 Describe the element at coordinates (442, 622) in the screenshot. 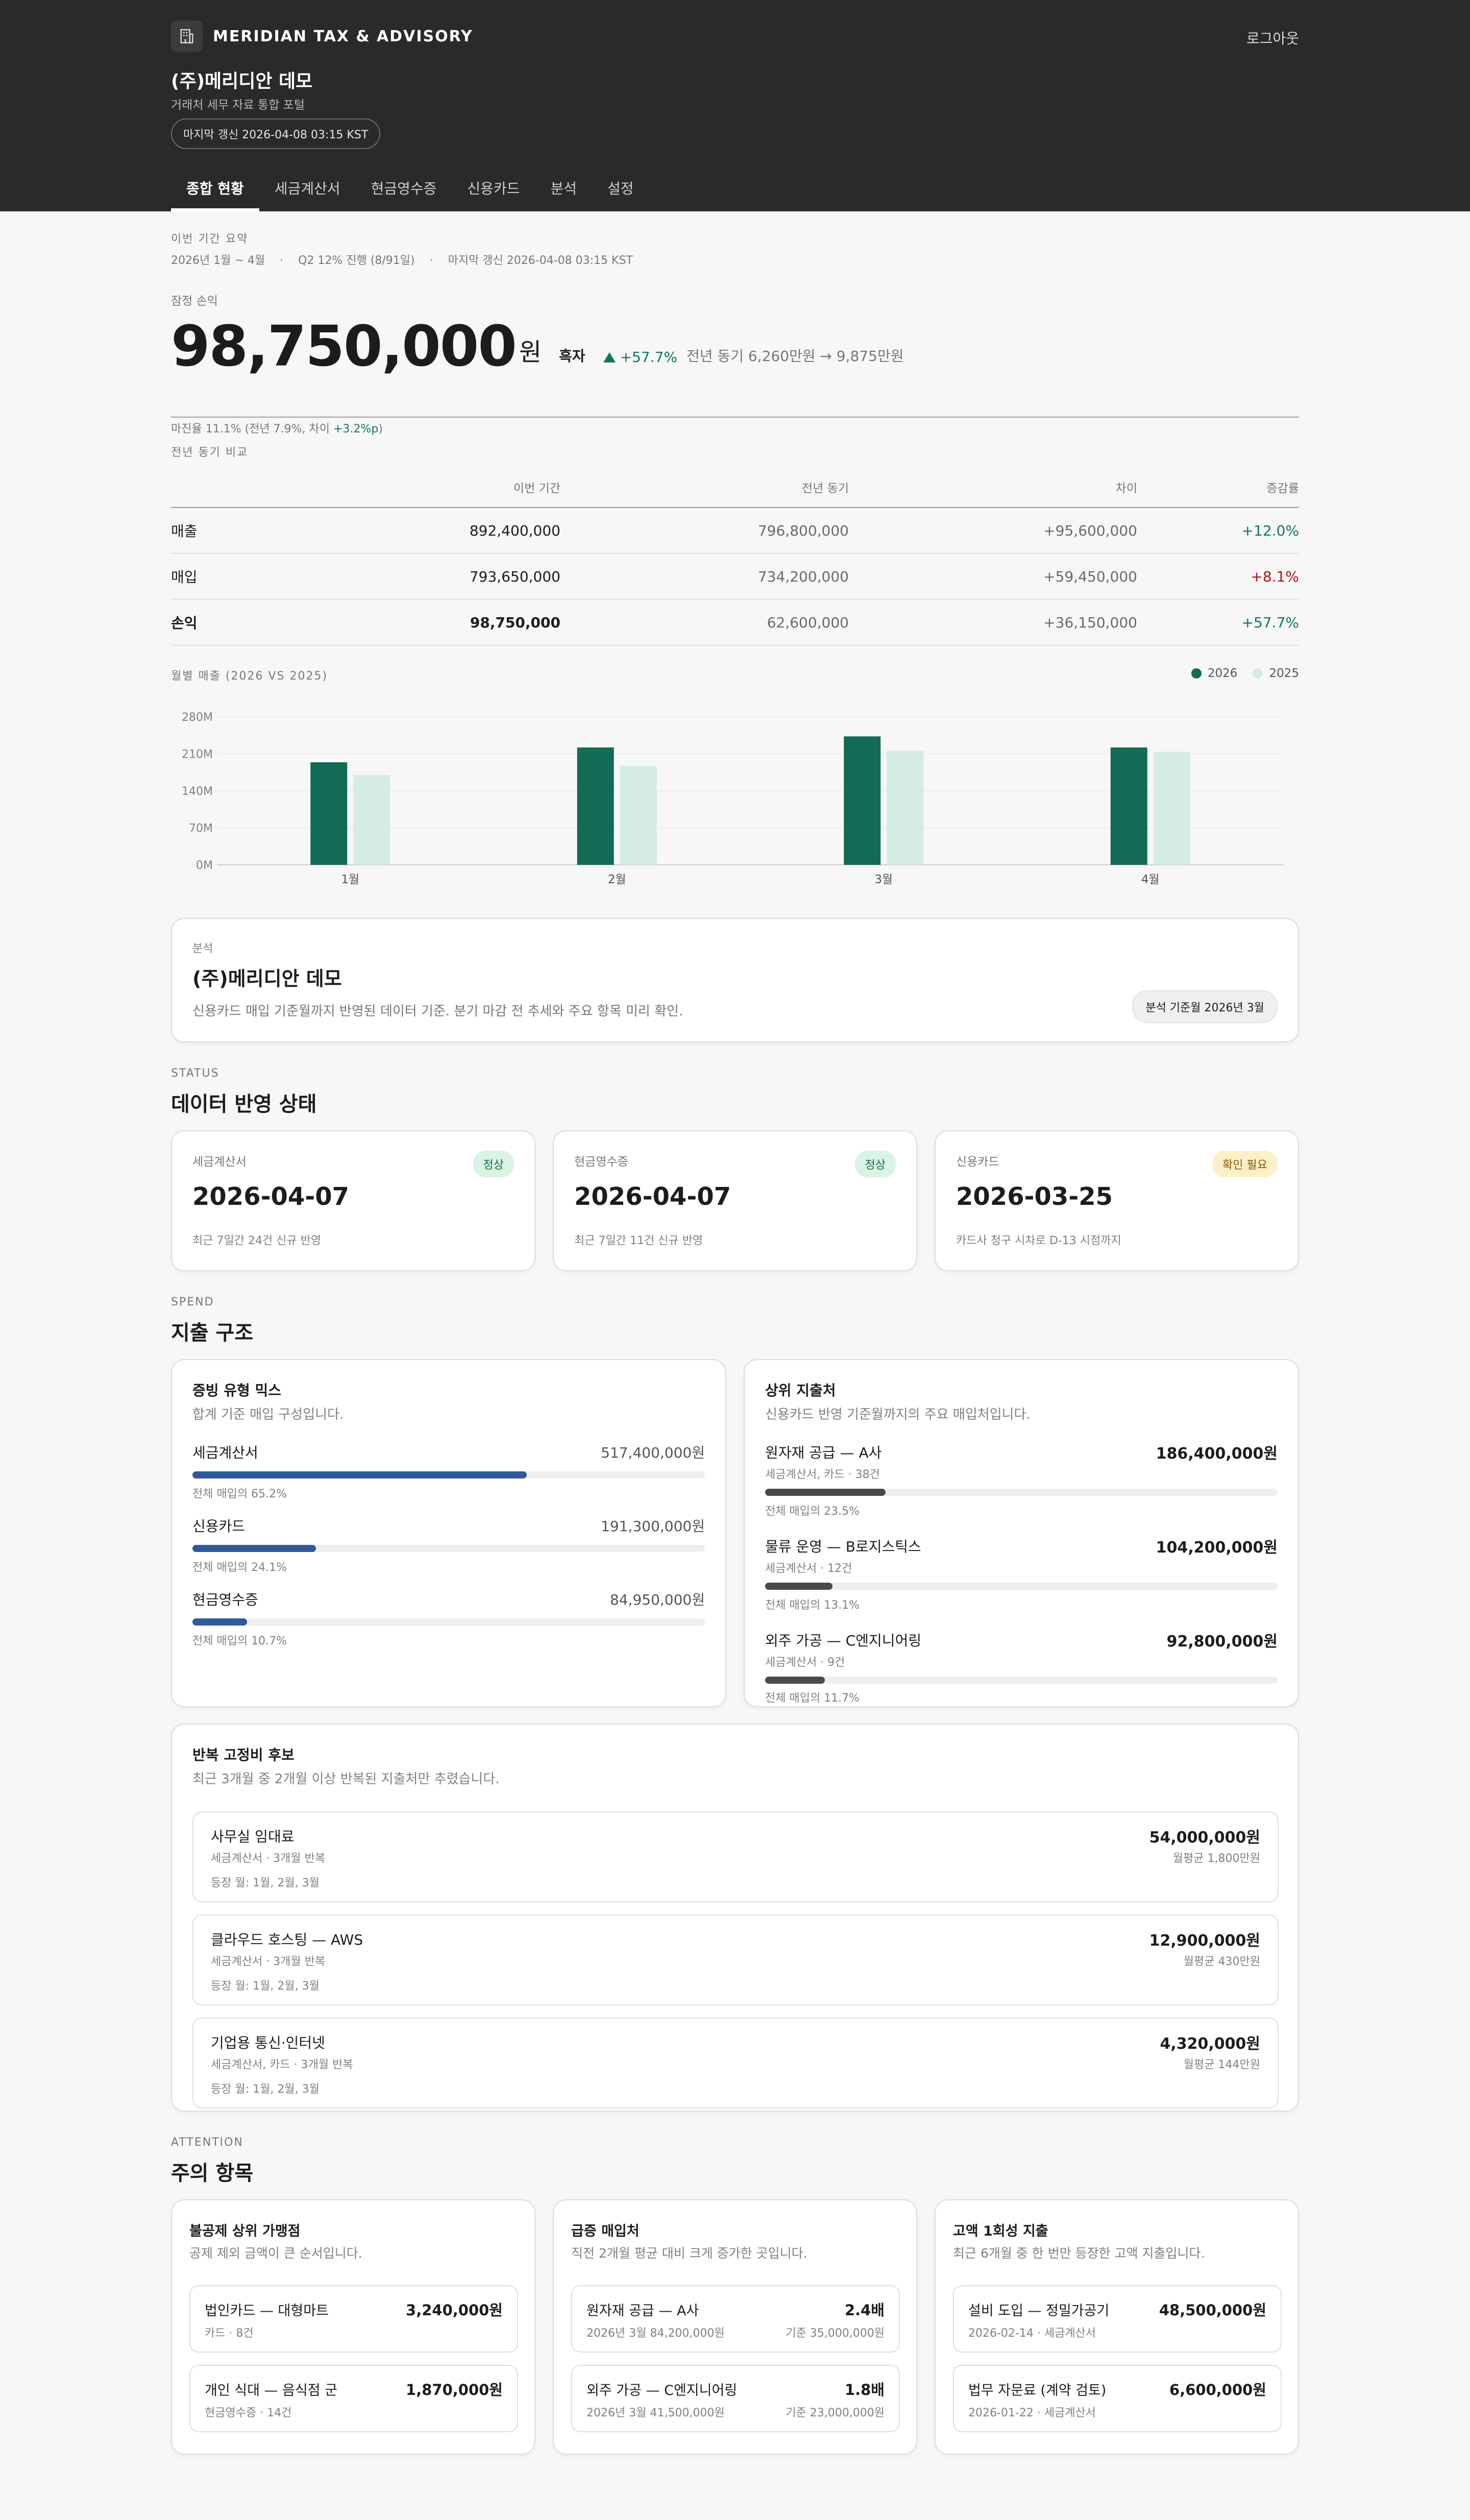

I see `row-current: 98,750,000` at that location.